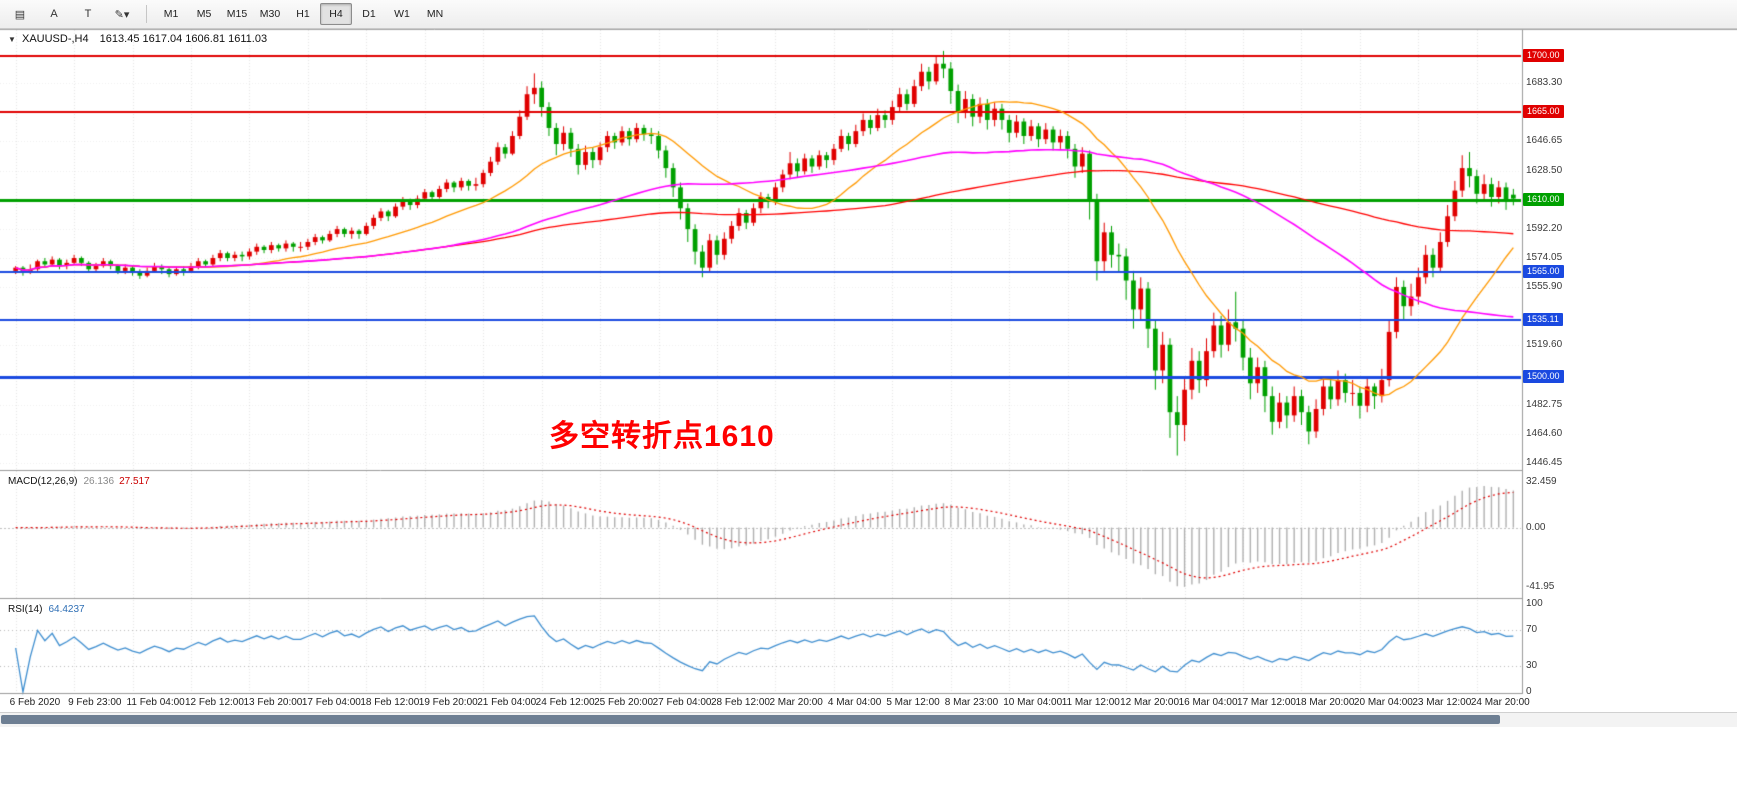 This screenshot has width=1737, height=793. I want to click on timeframe-h1-button: H1, so click(303, 14).